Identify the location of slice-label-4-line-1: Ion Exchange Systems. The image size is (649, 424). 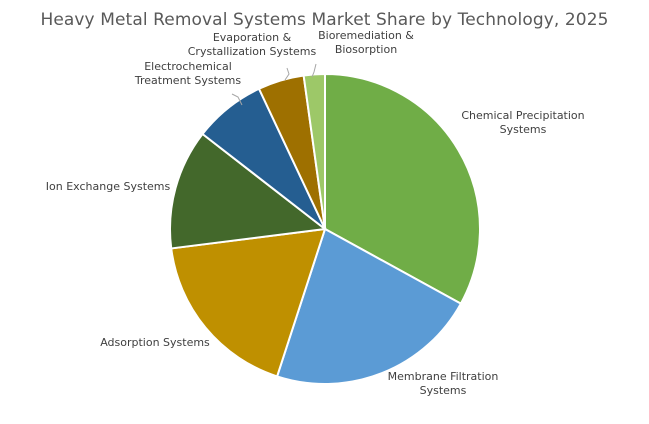
(108, 186).